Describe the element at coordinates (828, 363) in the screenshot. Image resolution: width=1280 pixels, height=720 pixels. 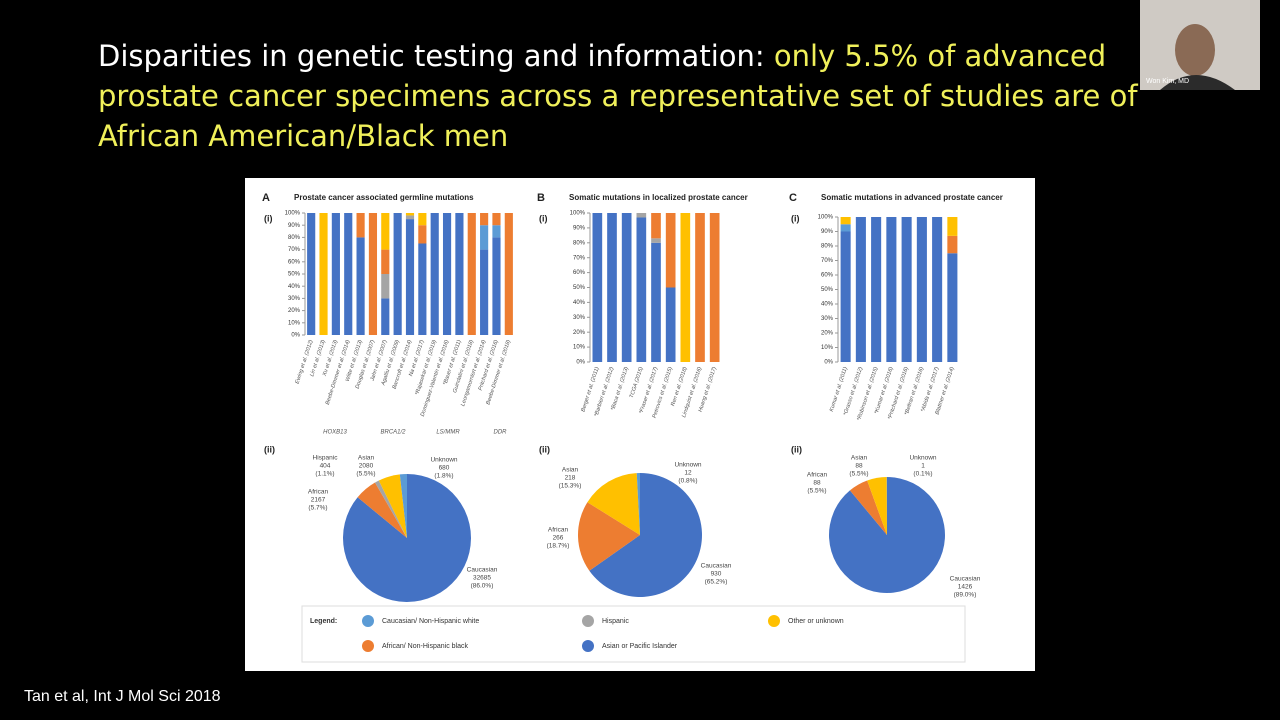
I see `y-tick-label: 0%` at that location.